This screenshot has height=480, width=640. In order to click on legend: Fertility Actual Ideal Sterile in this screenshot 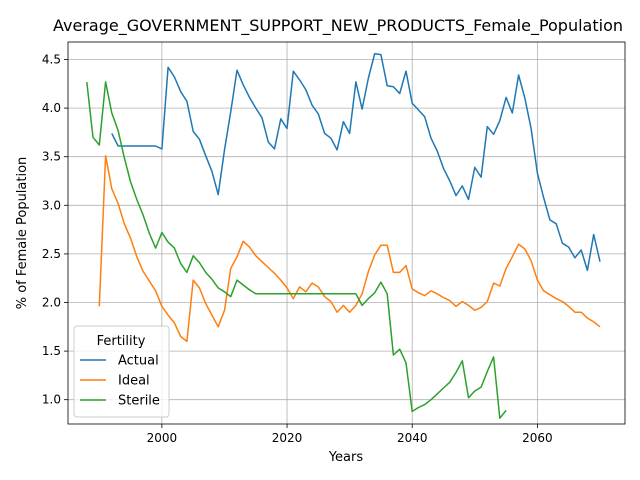, I will do `click(121, 371)`.